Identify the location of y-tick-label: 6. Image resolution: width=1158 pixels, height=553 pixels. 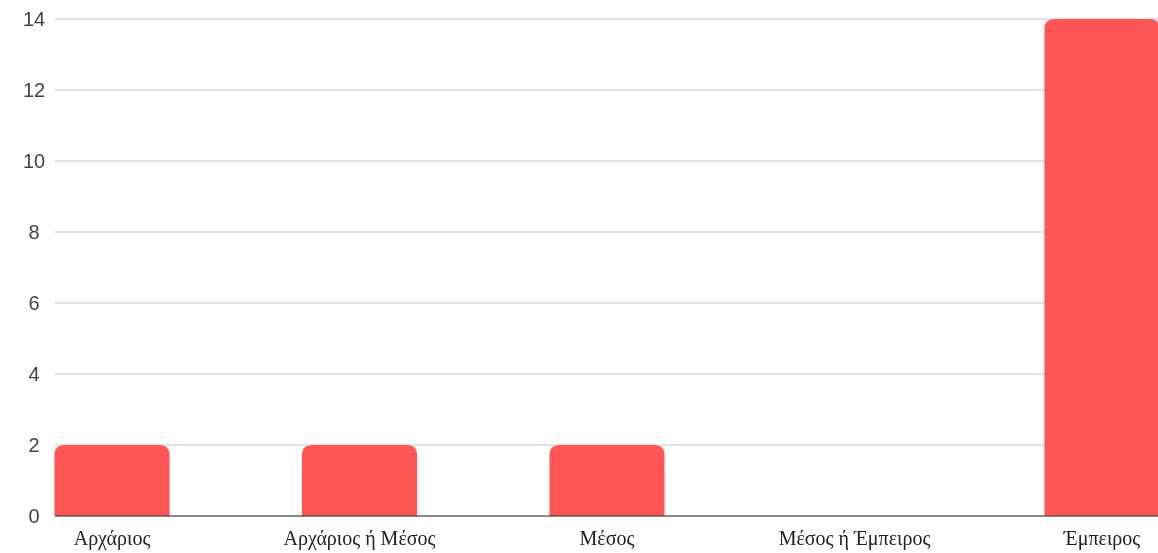
(34, 303).